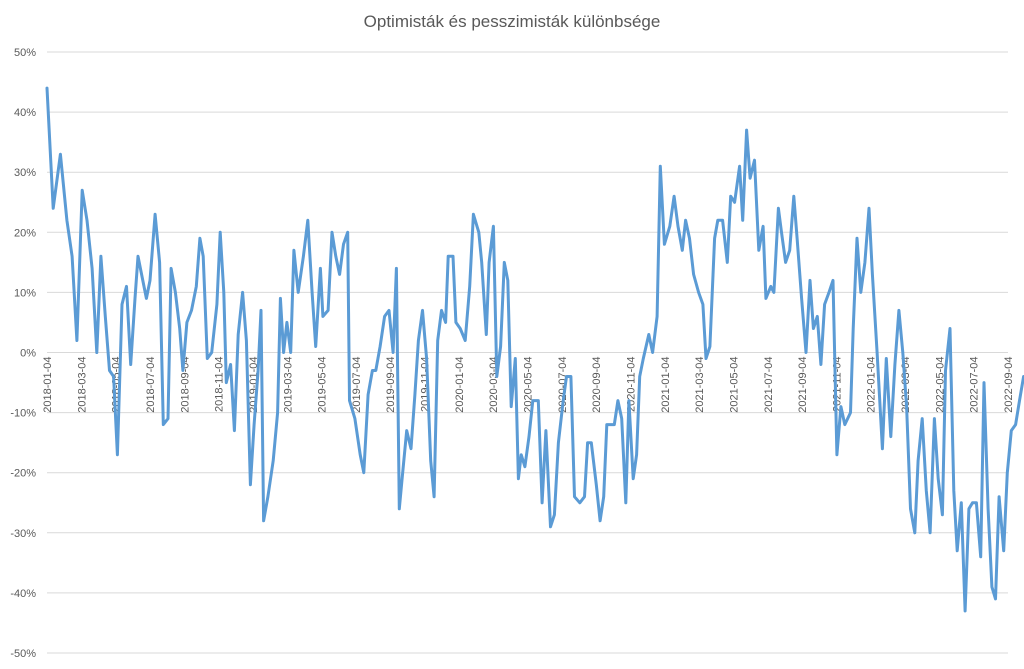  What do you see at coordinates (597, 385) in the screenshot?
I see `x-tick-label: 2020-09-04` at bounding box center [597, 385].